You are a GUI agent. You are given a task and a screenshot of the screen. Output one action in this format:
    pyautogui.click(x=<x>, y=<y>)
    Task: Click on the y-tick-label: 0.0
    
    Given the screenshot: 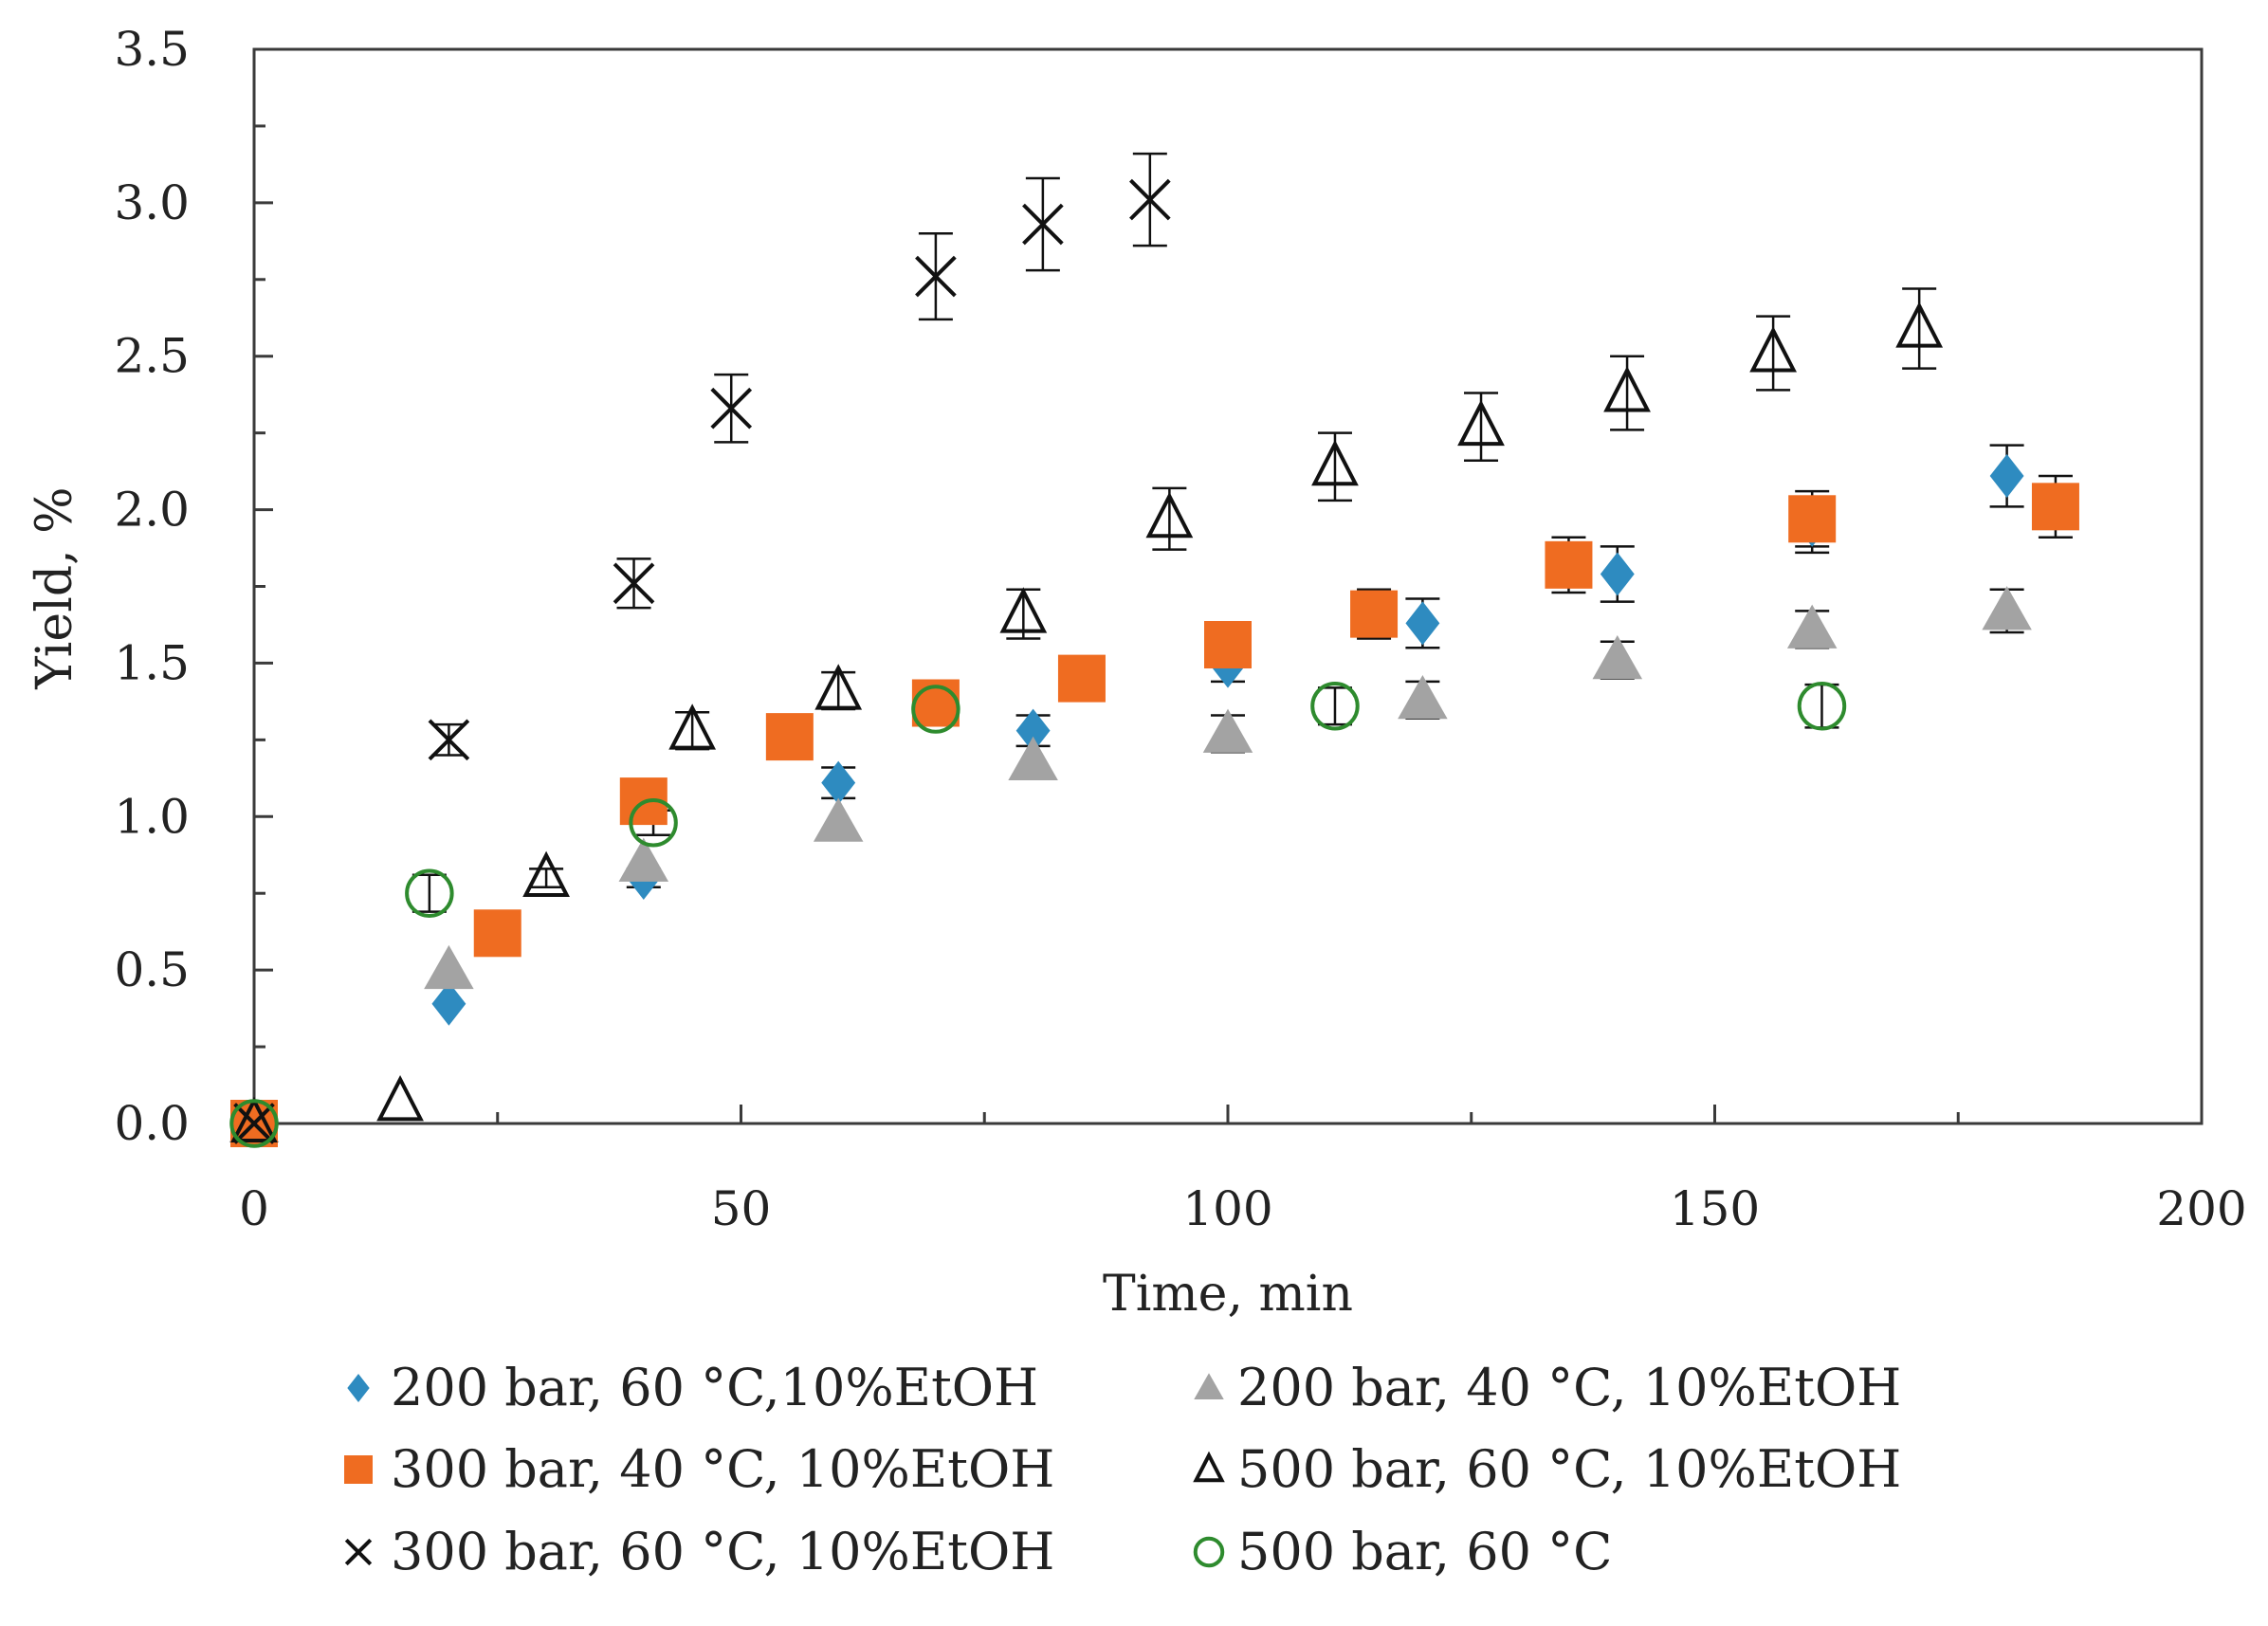 What is the action you would take?
    pyautogui.click(x=152, y=1123)
    